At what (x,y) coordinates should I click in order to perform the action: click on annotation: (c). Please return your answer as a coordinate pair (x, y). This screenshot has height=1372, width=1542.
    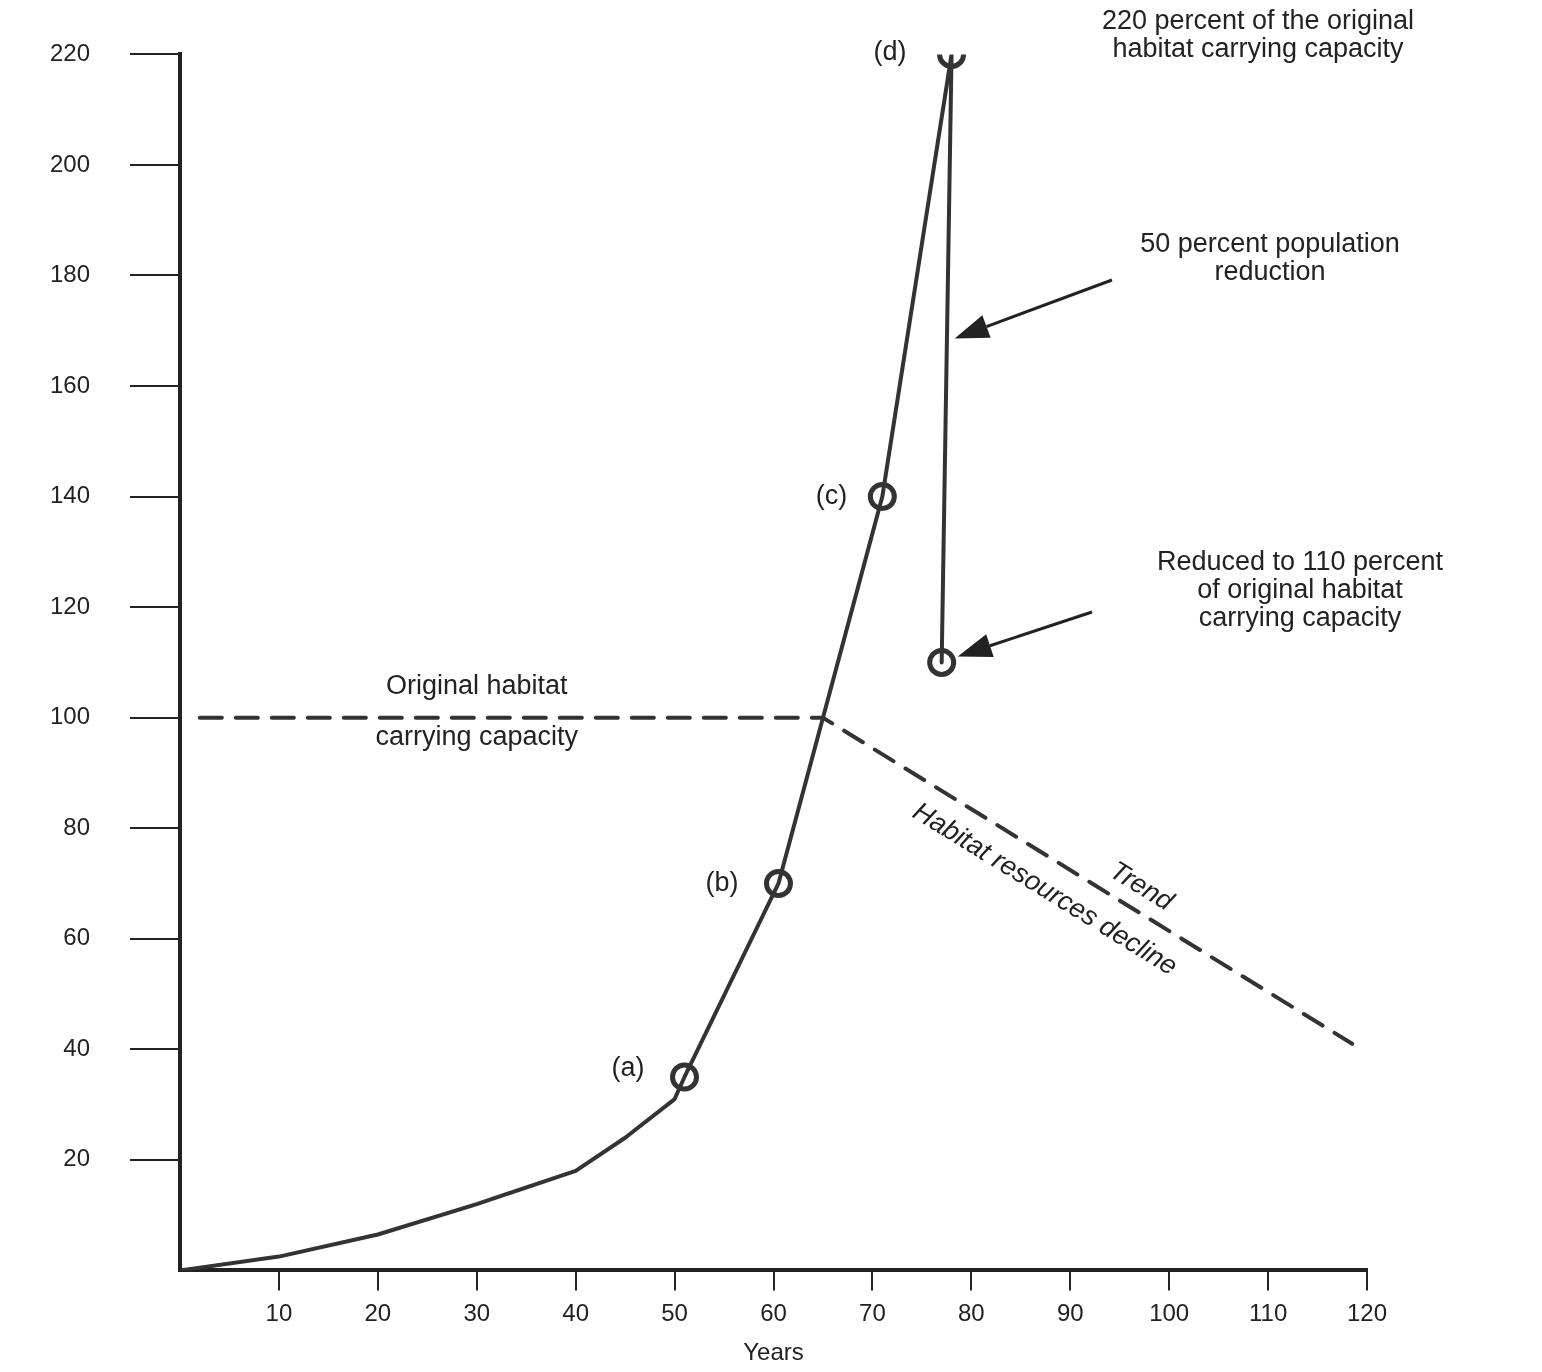
    Looking at the image, I should click on (831, 495).